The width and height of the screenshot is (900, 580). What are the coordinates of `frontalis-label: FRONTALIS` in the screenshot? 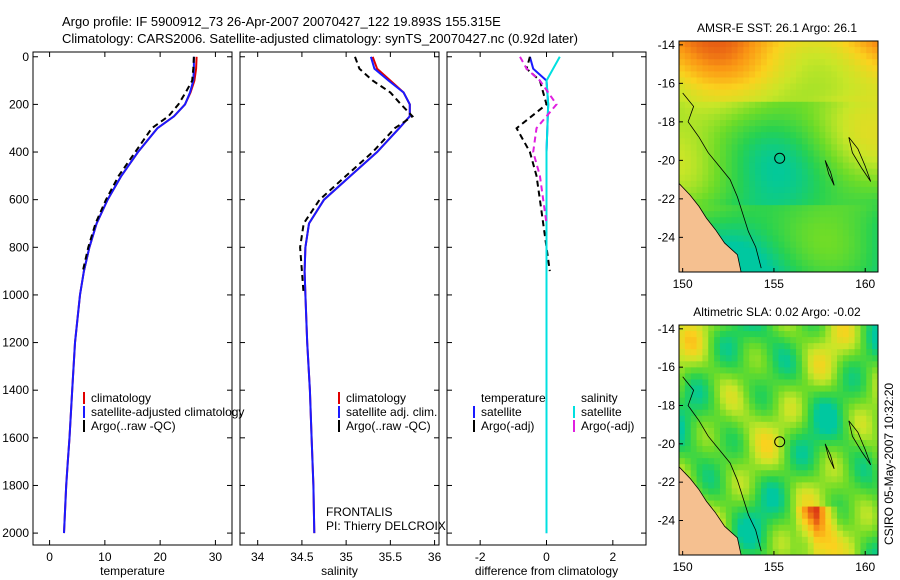 It's located at (359, 512).